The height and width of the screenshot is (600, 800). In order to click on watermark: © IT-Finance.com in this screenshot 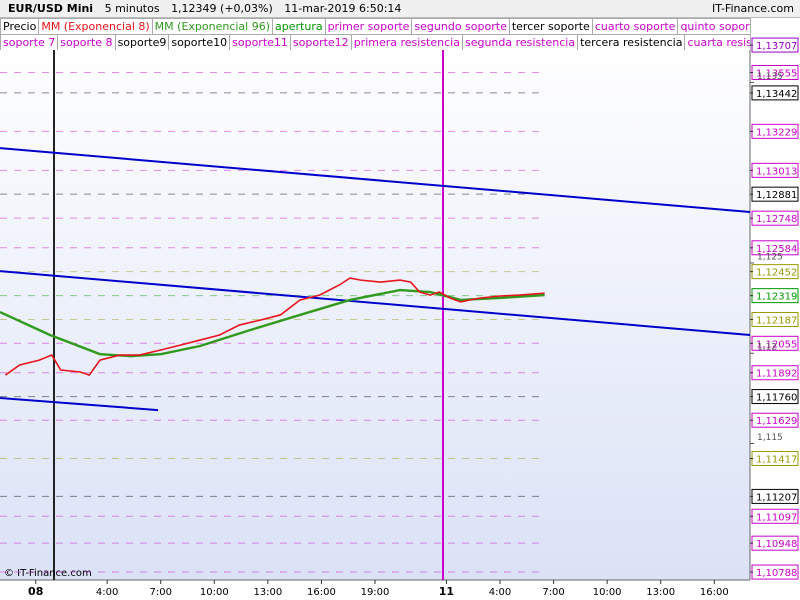, I will do `click(48, 573)`.